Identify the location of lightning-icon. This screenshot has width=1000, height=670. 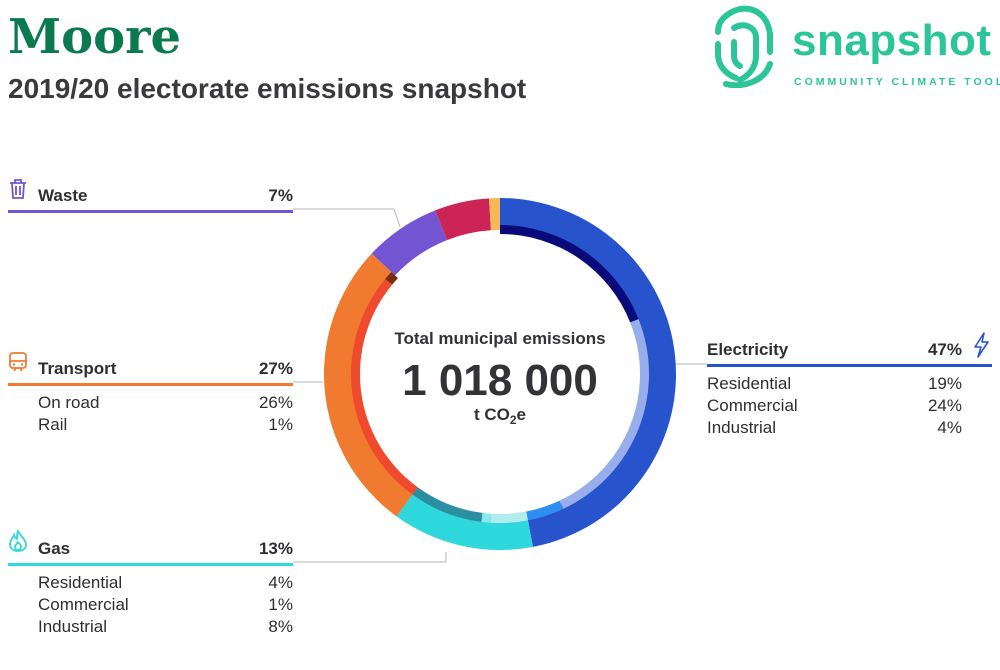
(981, 345).